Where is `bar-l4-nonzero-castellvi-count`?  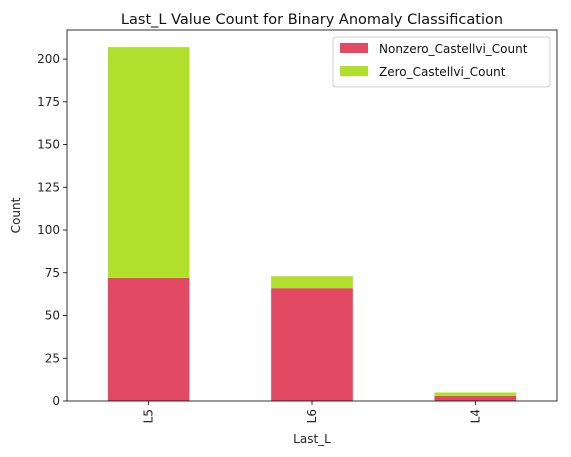 bar-l4-nonzero-castellvi-count is located at coordinates (475, 398).